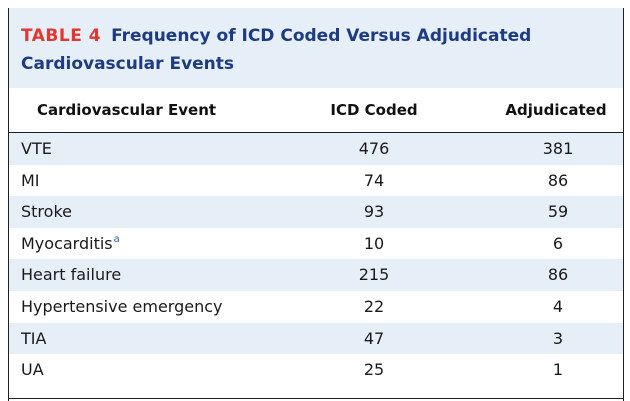 The height and width of the screenshot is (401, 630). I want to click on footnote-marker: a, so click(116, 240).